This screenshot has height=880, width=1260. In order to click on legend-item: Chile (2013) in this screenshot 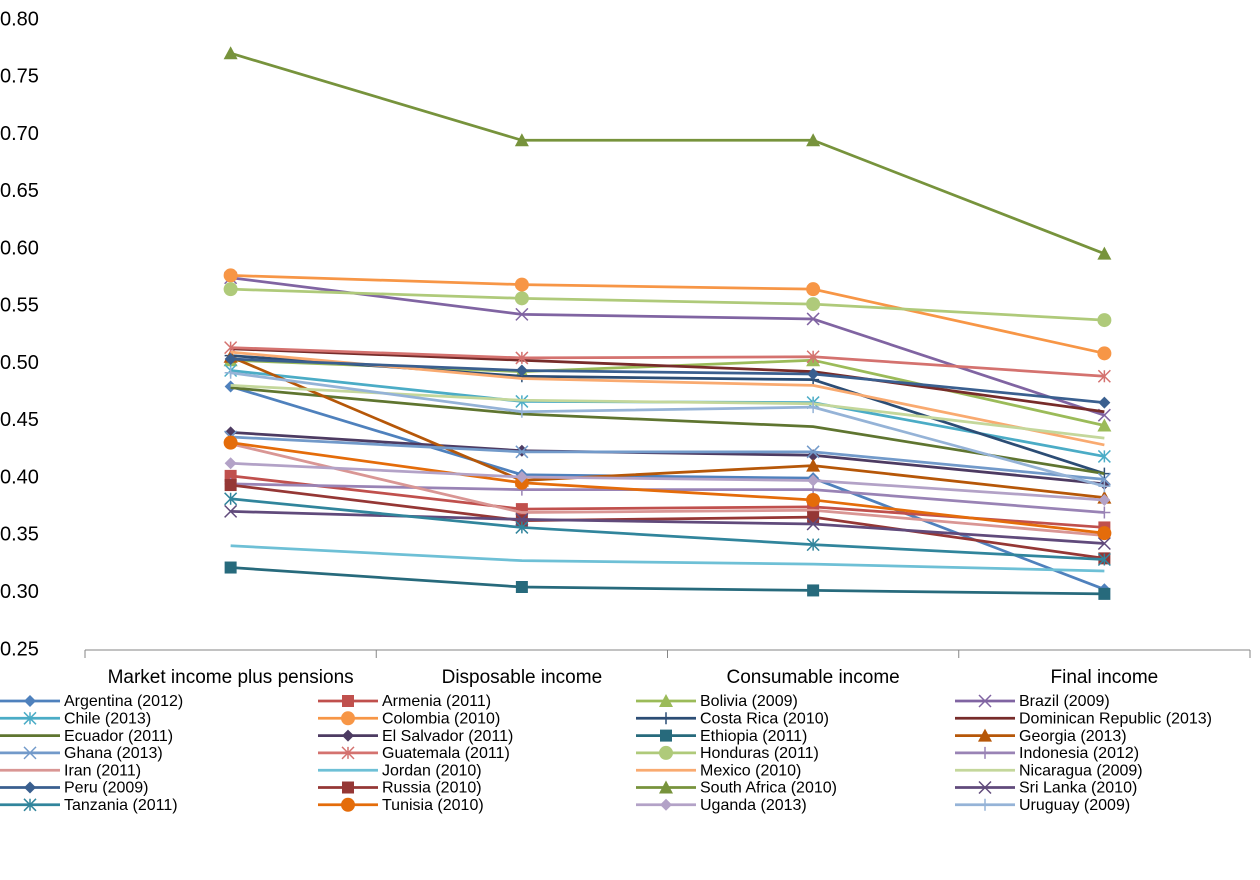, I will do `click(75, 719)`.